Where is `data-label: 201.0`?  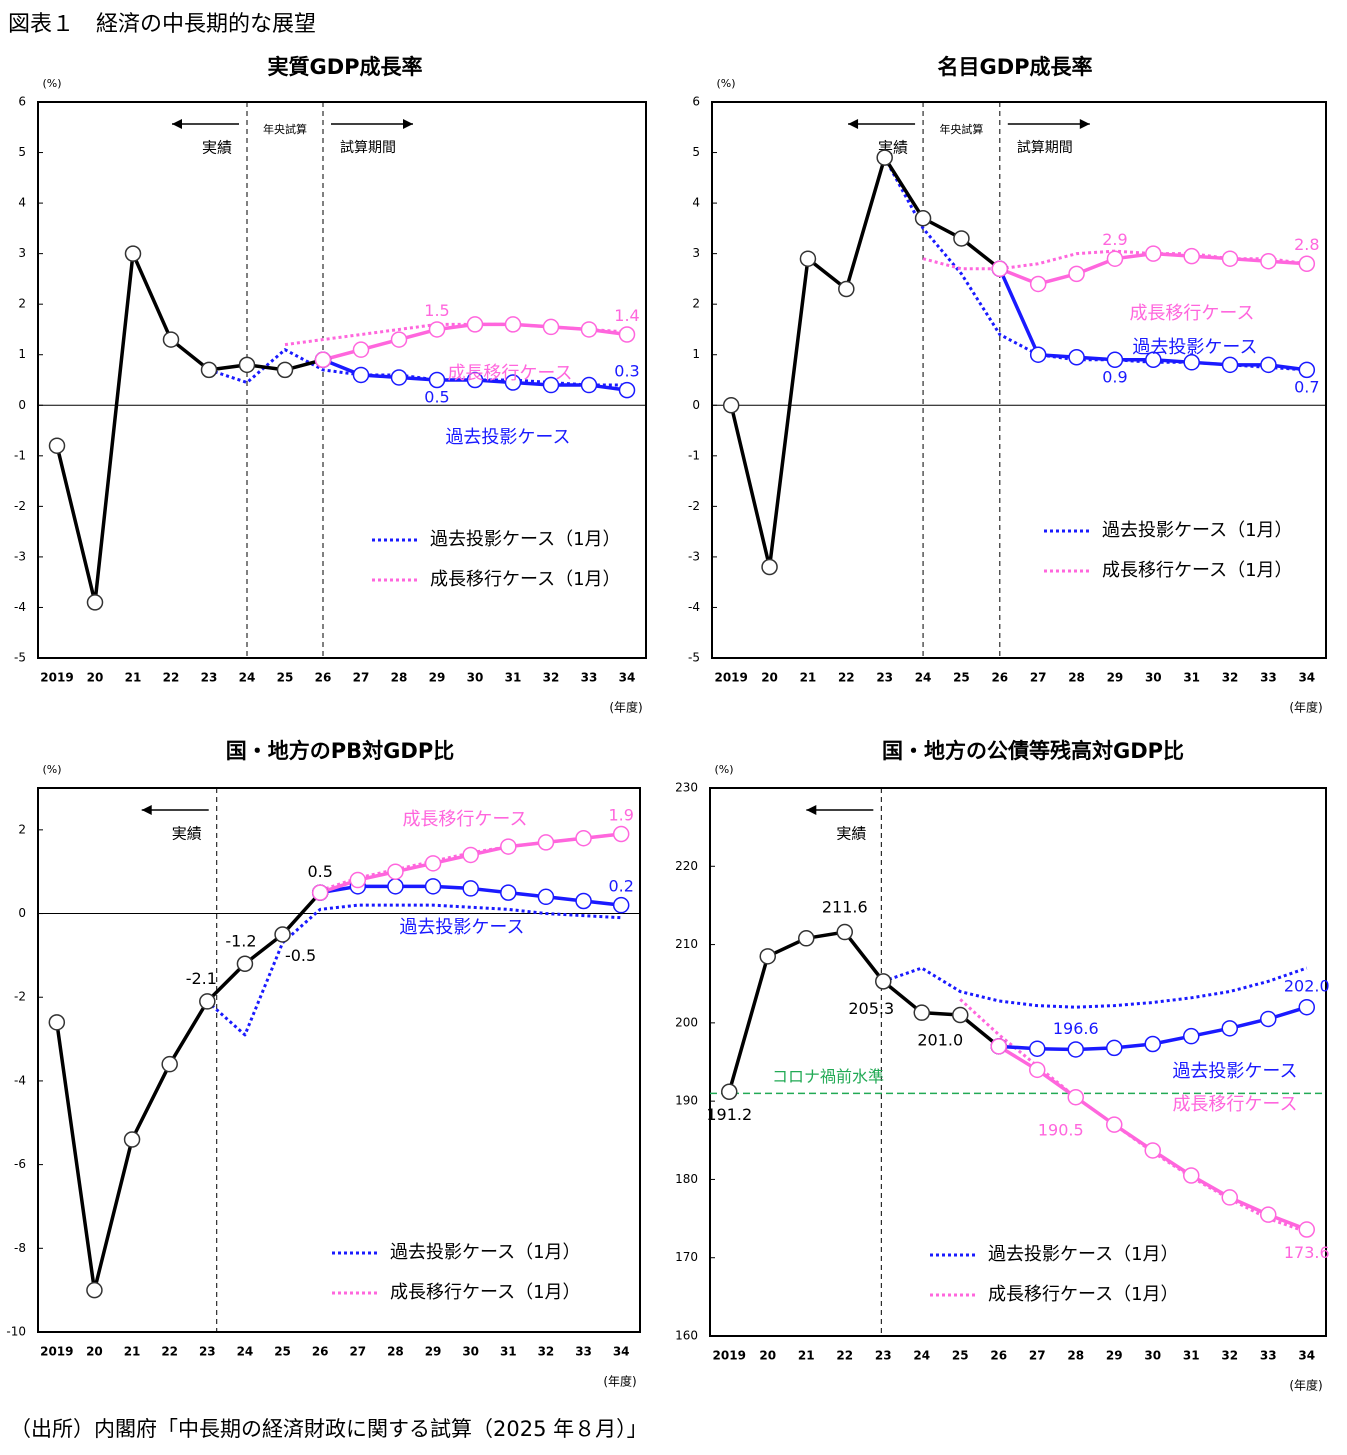
data-label: 201.0 is located at coordinates (940, 1040).